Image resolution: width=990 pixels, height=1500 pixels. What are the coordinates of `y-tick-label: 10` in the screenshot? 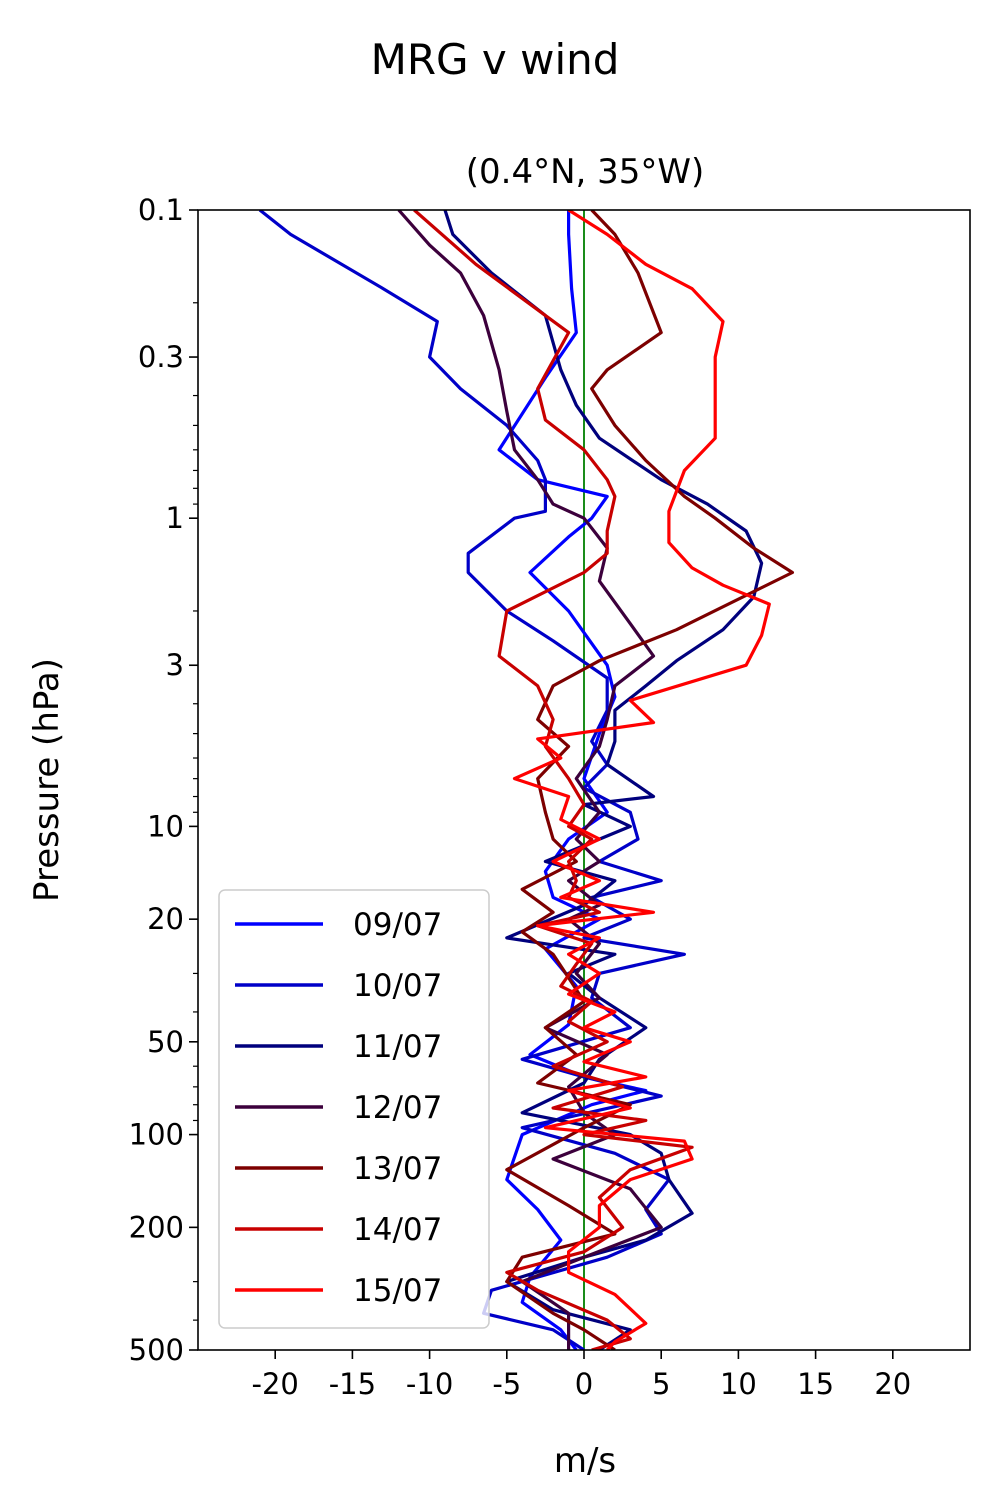 It's located at (165, 826).